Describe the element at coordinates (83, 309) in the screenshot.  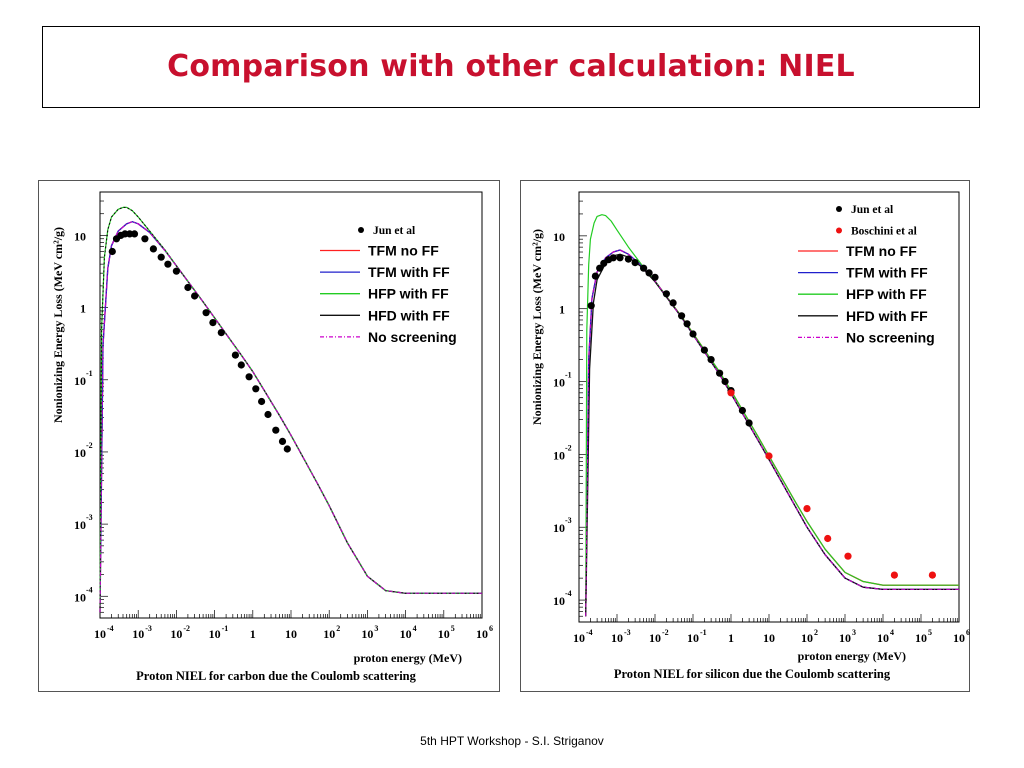
I see `y-tick-label: 1` at that location.